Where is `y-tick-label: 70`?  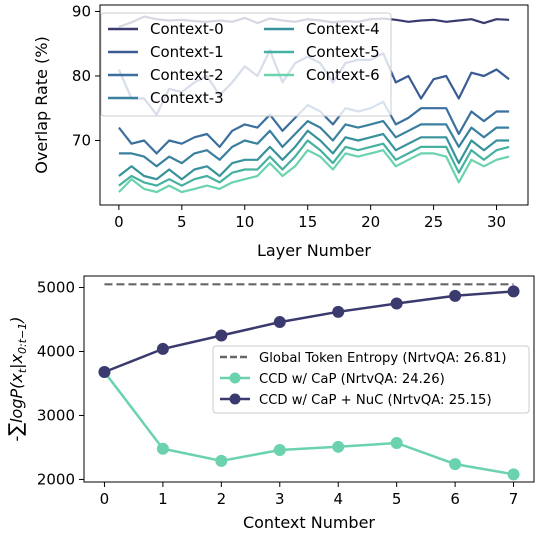
y-tick-label: 70 is located at coordinates (81, 140).